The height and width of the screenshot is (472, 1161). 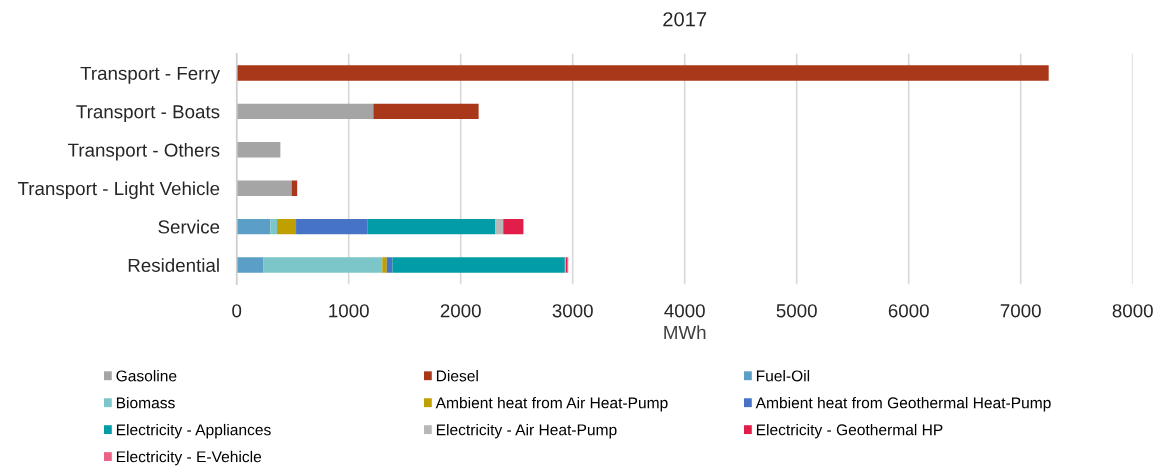 I want to click on x-tick-label: 0, so click(x=237, y=311).